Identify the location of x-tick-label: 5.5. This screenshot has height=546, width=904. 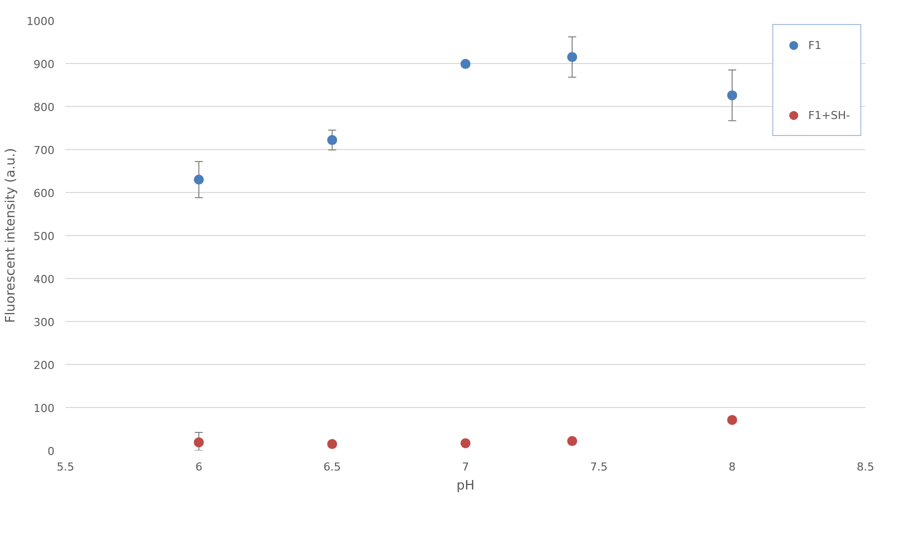
(65, 467).